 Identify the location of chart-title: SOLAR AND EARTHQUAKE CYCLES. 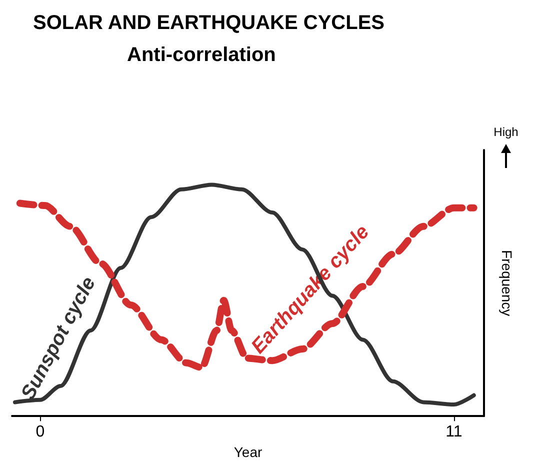
(208, 23).